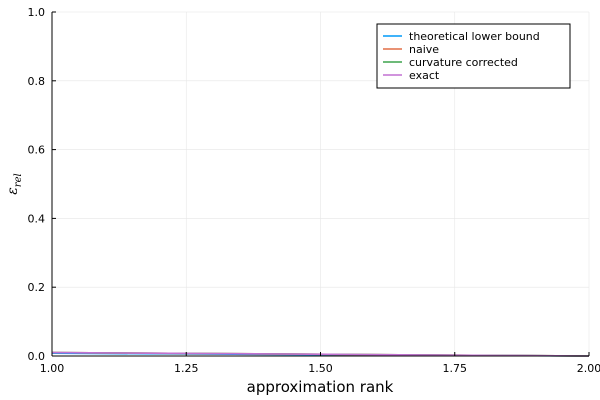  Describe the element at coordinates (37, 218) in the screenshot. I see `y-tick-label: 0.4` at that location.